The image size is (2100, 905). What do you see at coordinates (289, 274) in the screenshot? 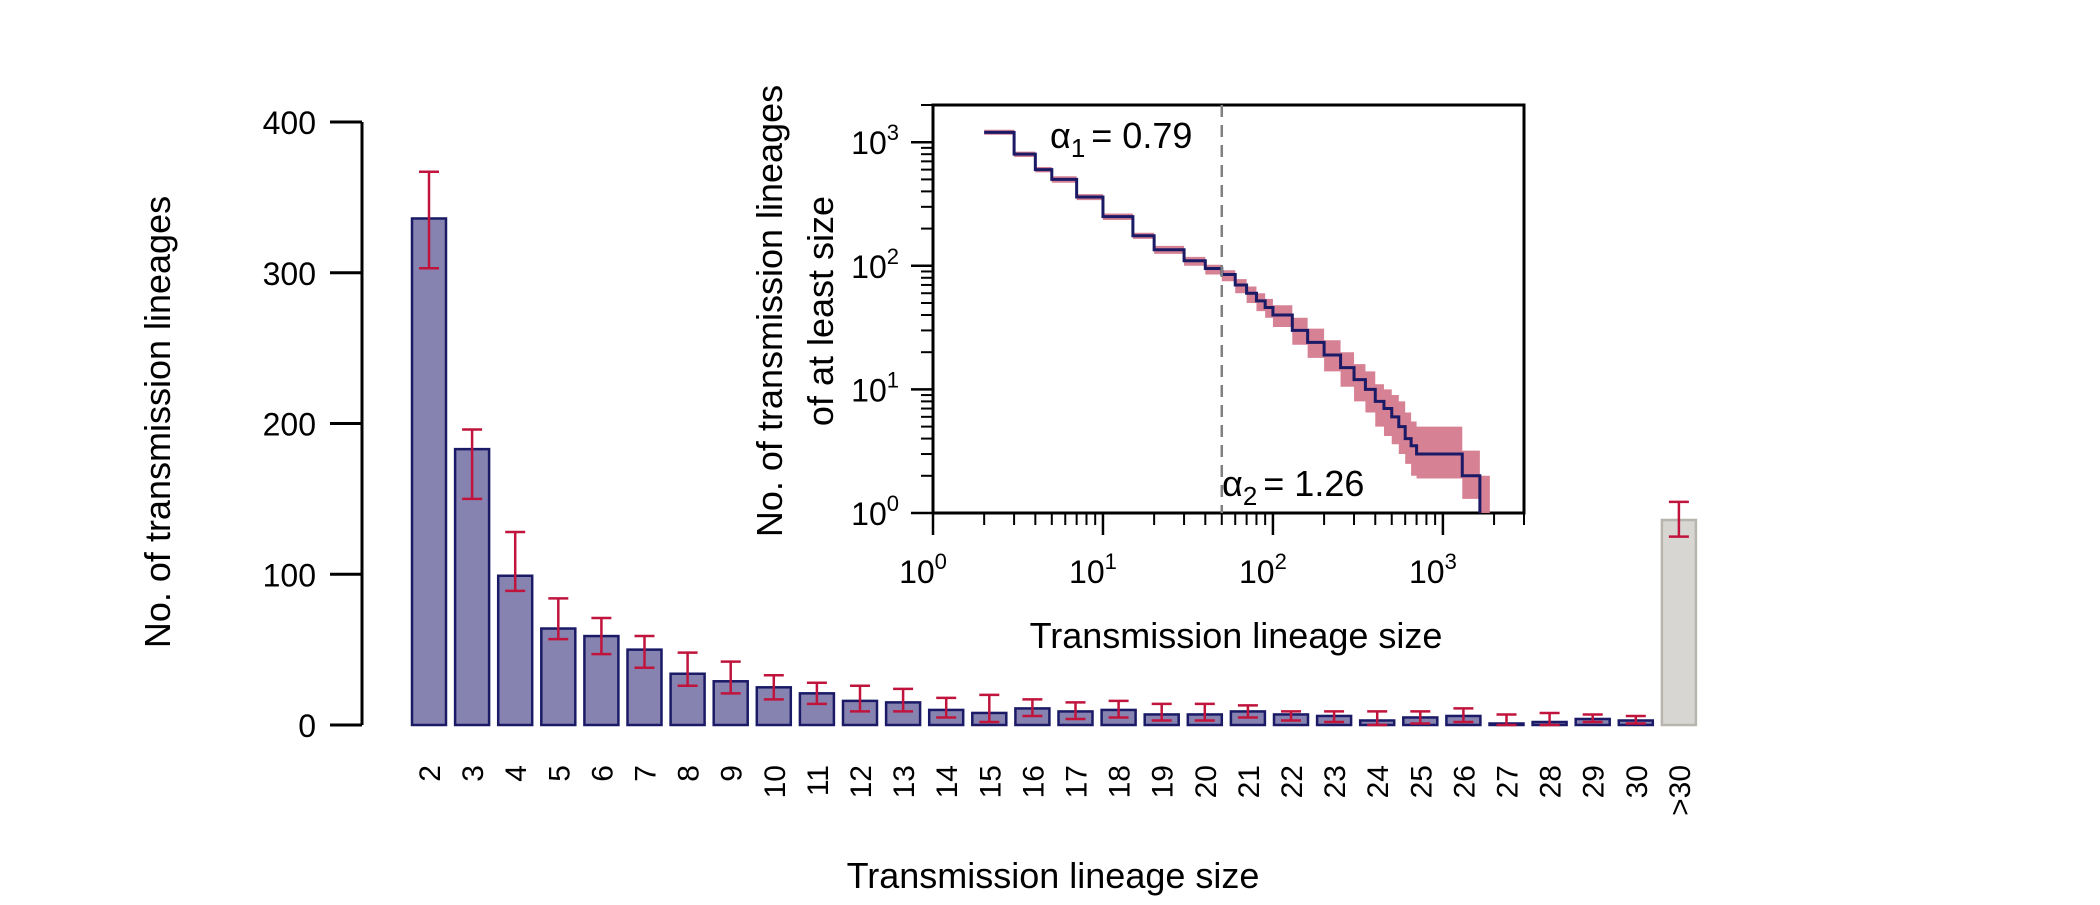
I see `bar-chart-y-tick-label: 300` at bounding box center [289, 274].